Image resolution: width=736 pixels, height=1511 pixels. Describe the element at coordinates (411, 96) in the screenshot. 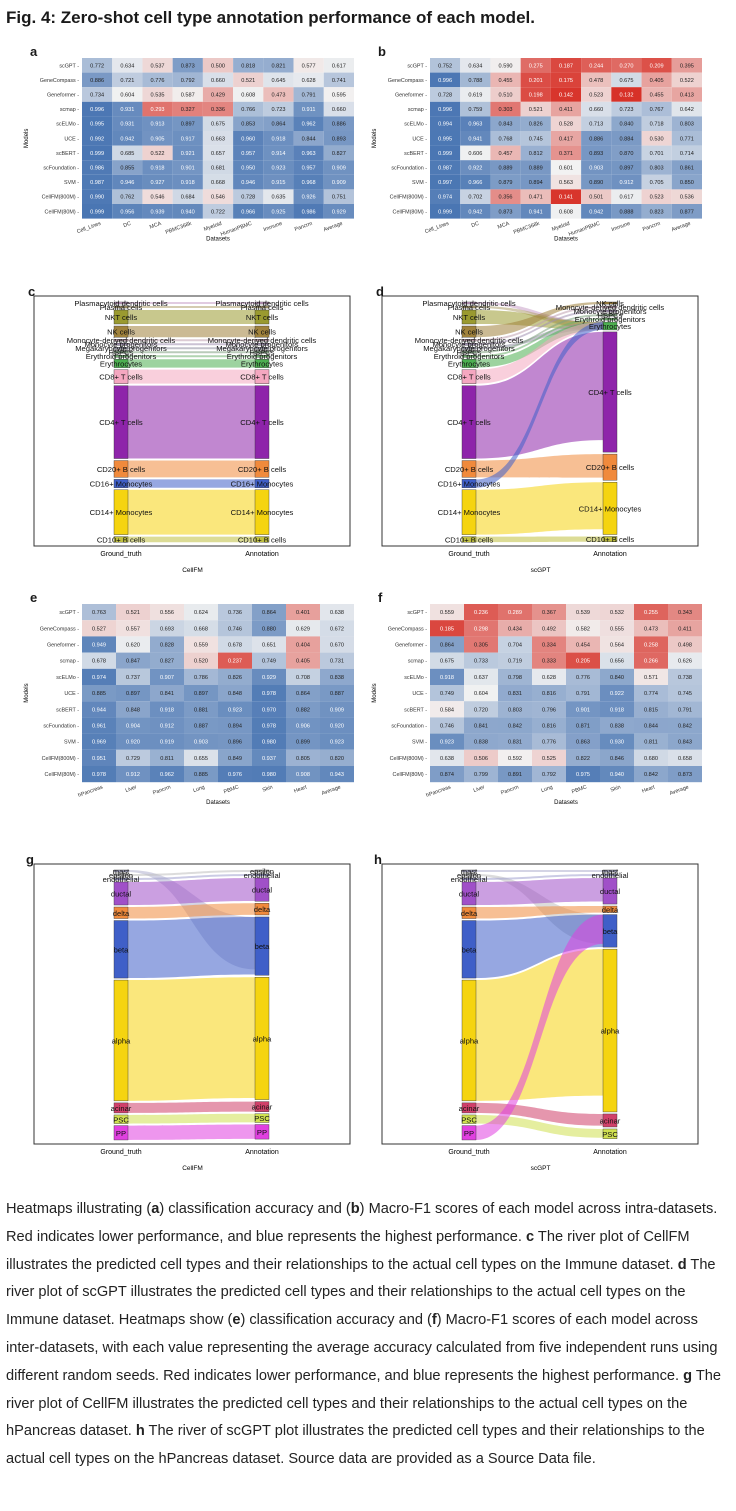

I see `row-label: Geneformer -` at that location.